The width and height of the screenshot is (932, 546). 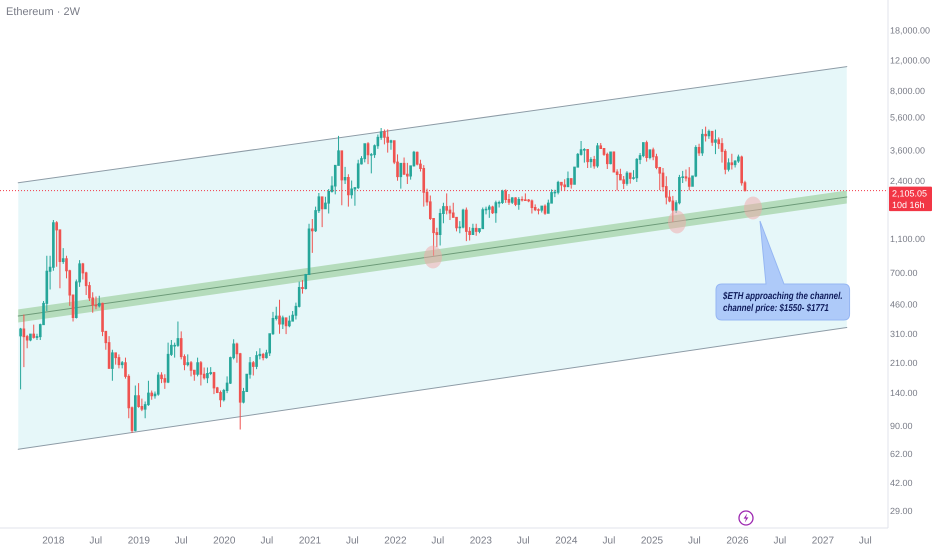 I want to click on y-tick-label: 8,000.00, so click(x=908, y=91).